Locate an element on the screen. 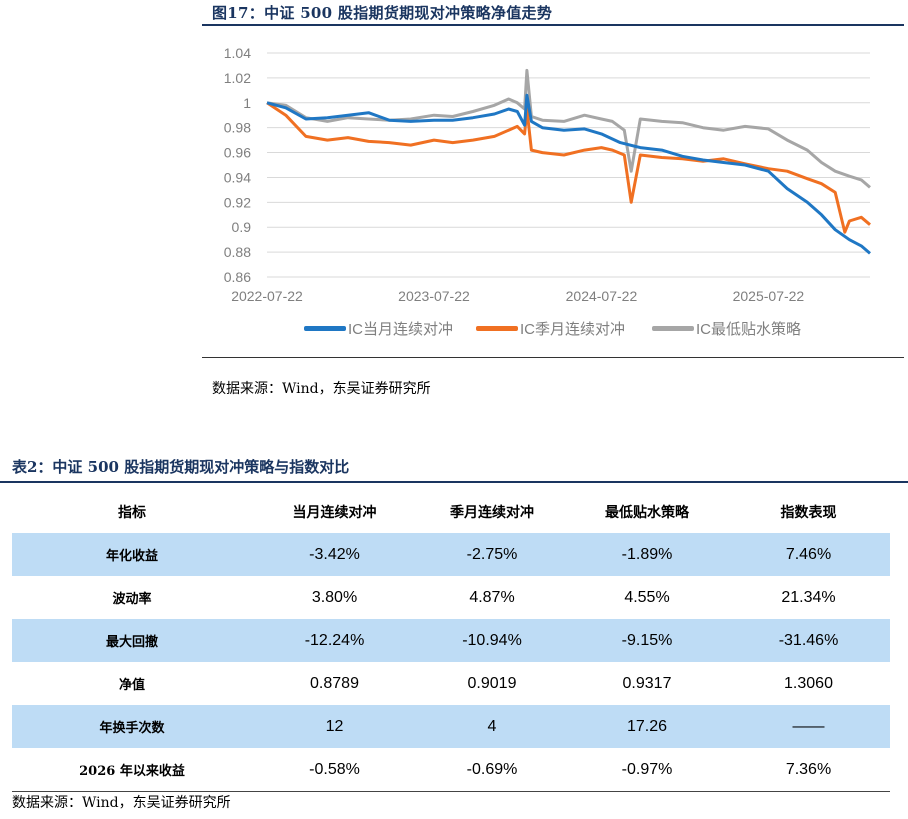 The width and height of the screenshot is (908, 819). table-cell: 17.26 is located at coordinates (647, 726).